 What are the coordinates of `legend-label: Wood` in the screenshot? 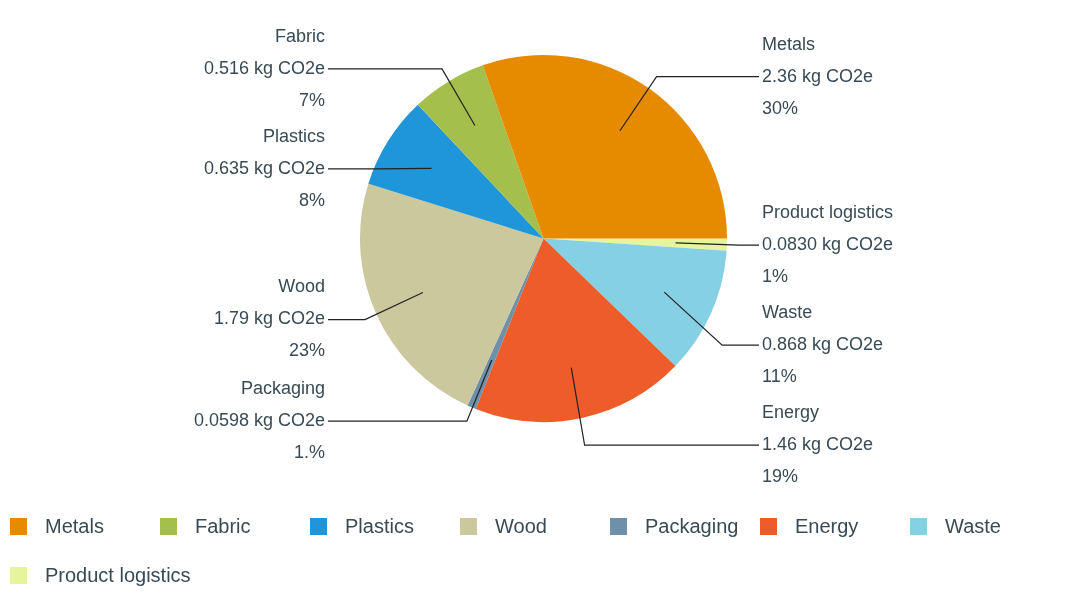 It's located at (521, 526).